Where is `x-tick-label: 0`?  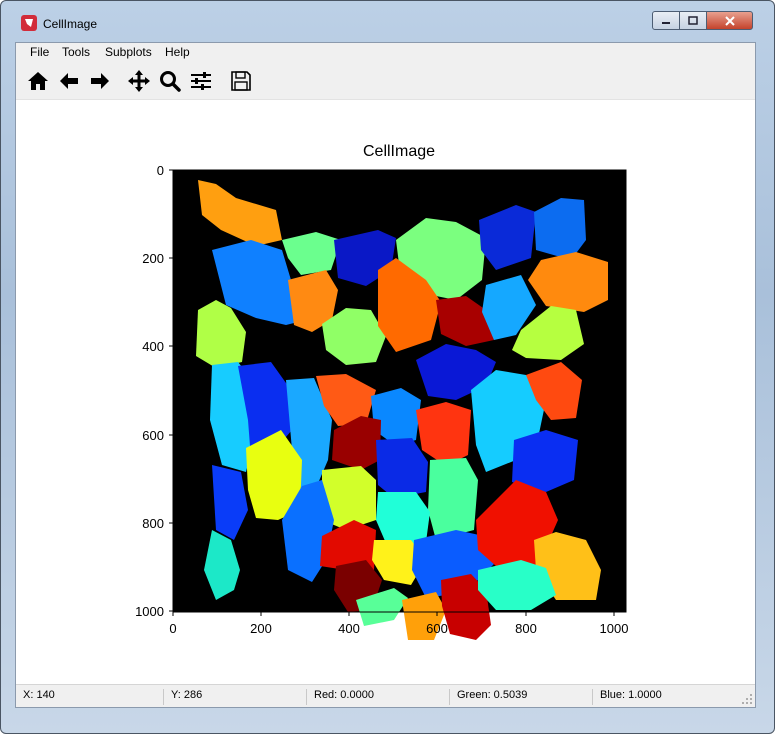 x-tick-label: 0 is located at coordinates (172, 628).